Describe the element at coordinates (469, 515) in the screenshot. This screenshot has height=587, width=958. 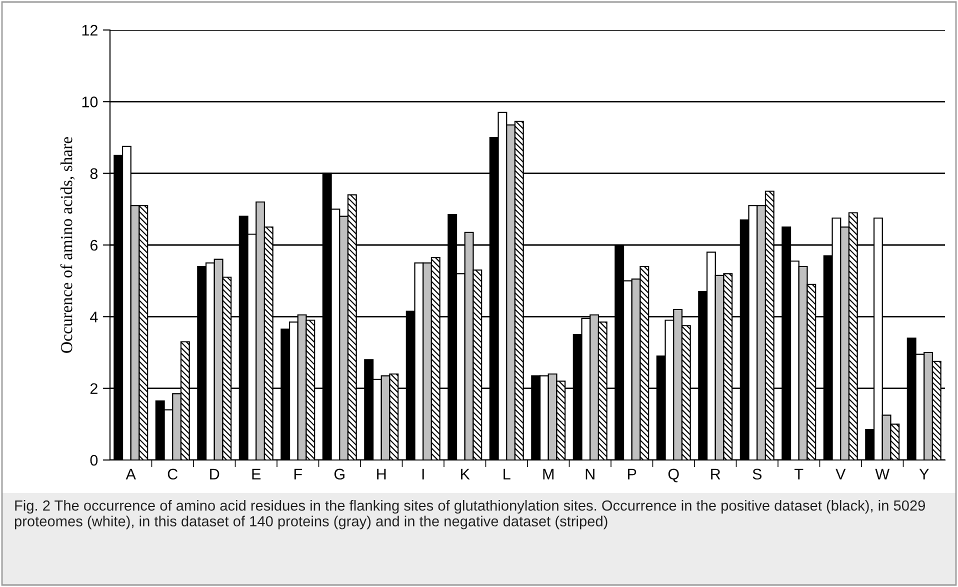
I see `caption: Fig. 2 The occurrence of amino acid residues in the flanking sites of glutathionylation sites. Occurrence in the positive dataset (black), in 5029 proteomes (white), in this dataset of 140 proteins (gray) and in the negative dataset (striped)` at that location.